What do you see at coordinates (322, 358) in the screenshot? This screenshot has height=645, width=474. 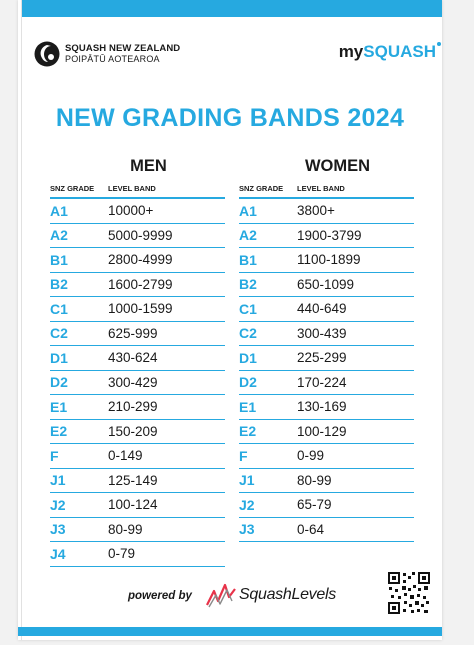 I see `women-band-cell: 225-299` at bounding box center [322, 358].